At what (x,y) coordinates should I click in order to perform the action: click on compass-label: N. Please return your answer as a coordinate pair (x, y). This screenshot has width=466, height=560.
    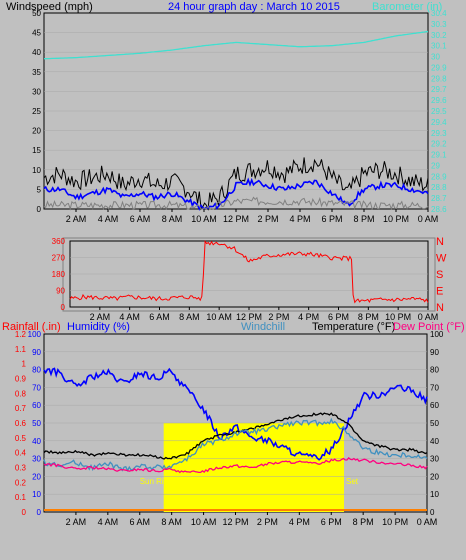
    Looking at the image, I should click on (440, 308).